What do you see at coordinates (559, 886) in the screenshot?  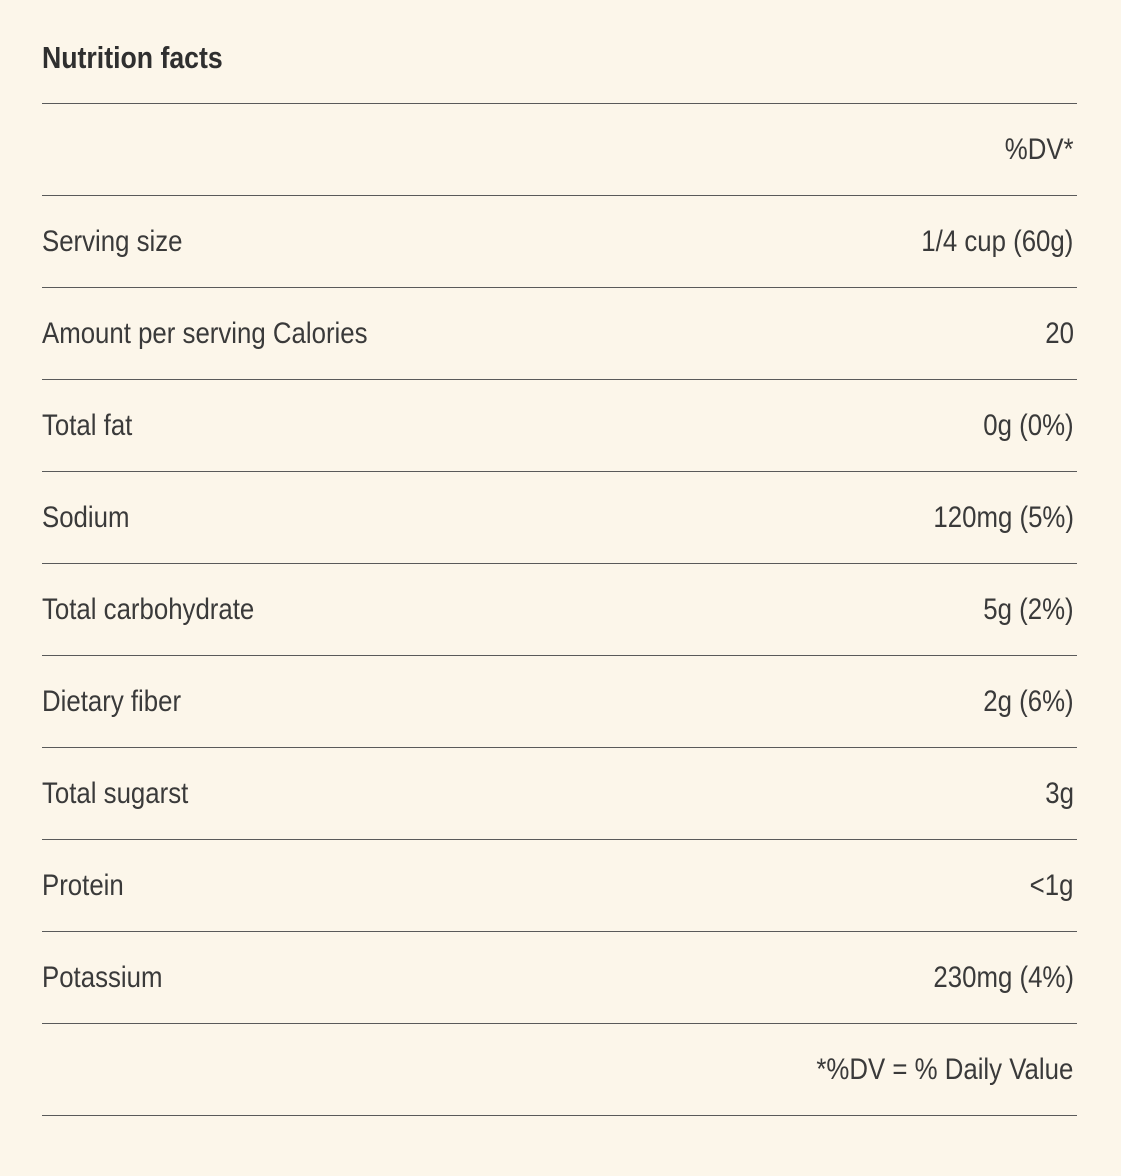 I see `nutrient-row-protein: Protein <1g` at bounding box center [559, 886].